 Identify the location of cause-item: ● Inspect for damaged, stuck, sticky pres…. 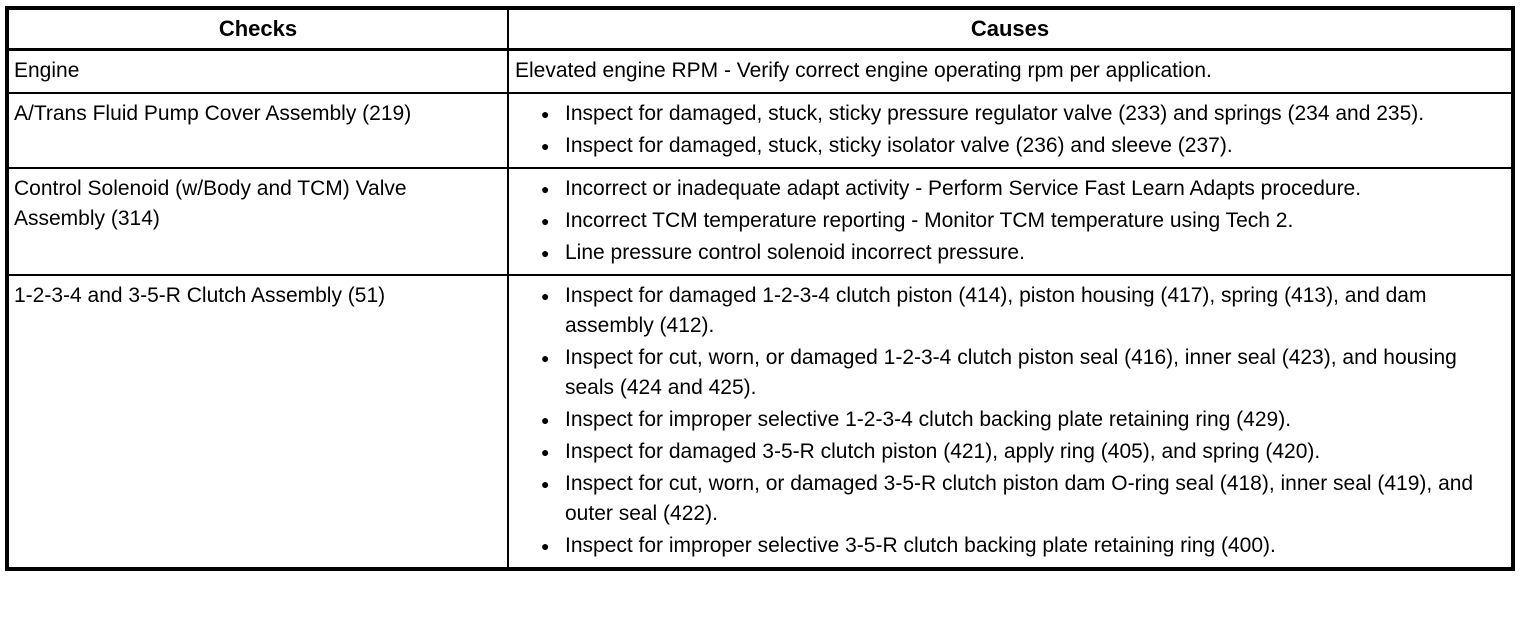
(1008, 114).